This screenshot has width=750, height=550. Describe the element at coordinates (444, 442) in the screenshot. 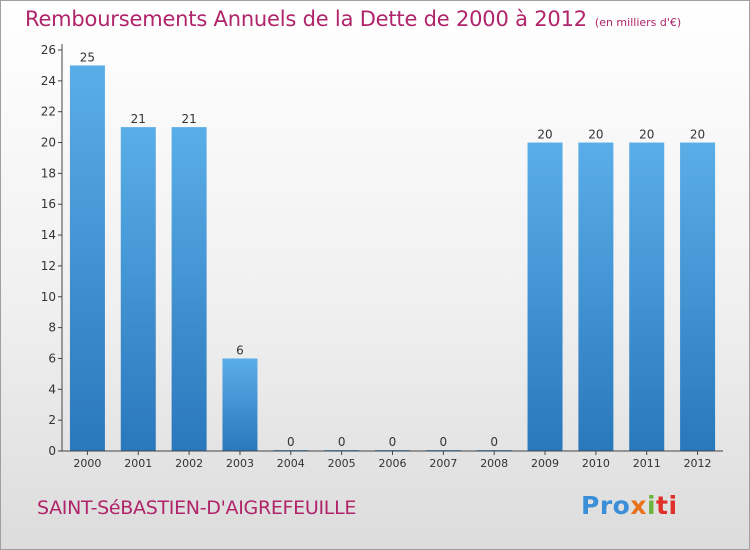

I see `value-label-2007: 0` at that location.